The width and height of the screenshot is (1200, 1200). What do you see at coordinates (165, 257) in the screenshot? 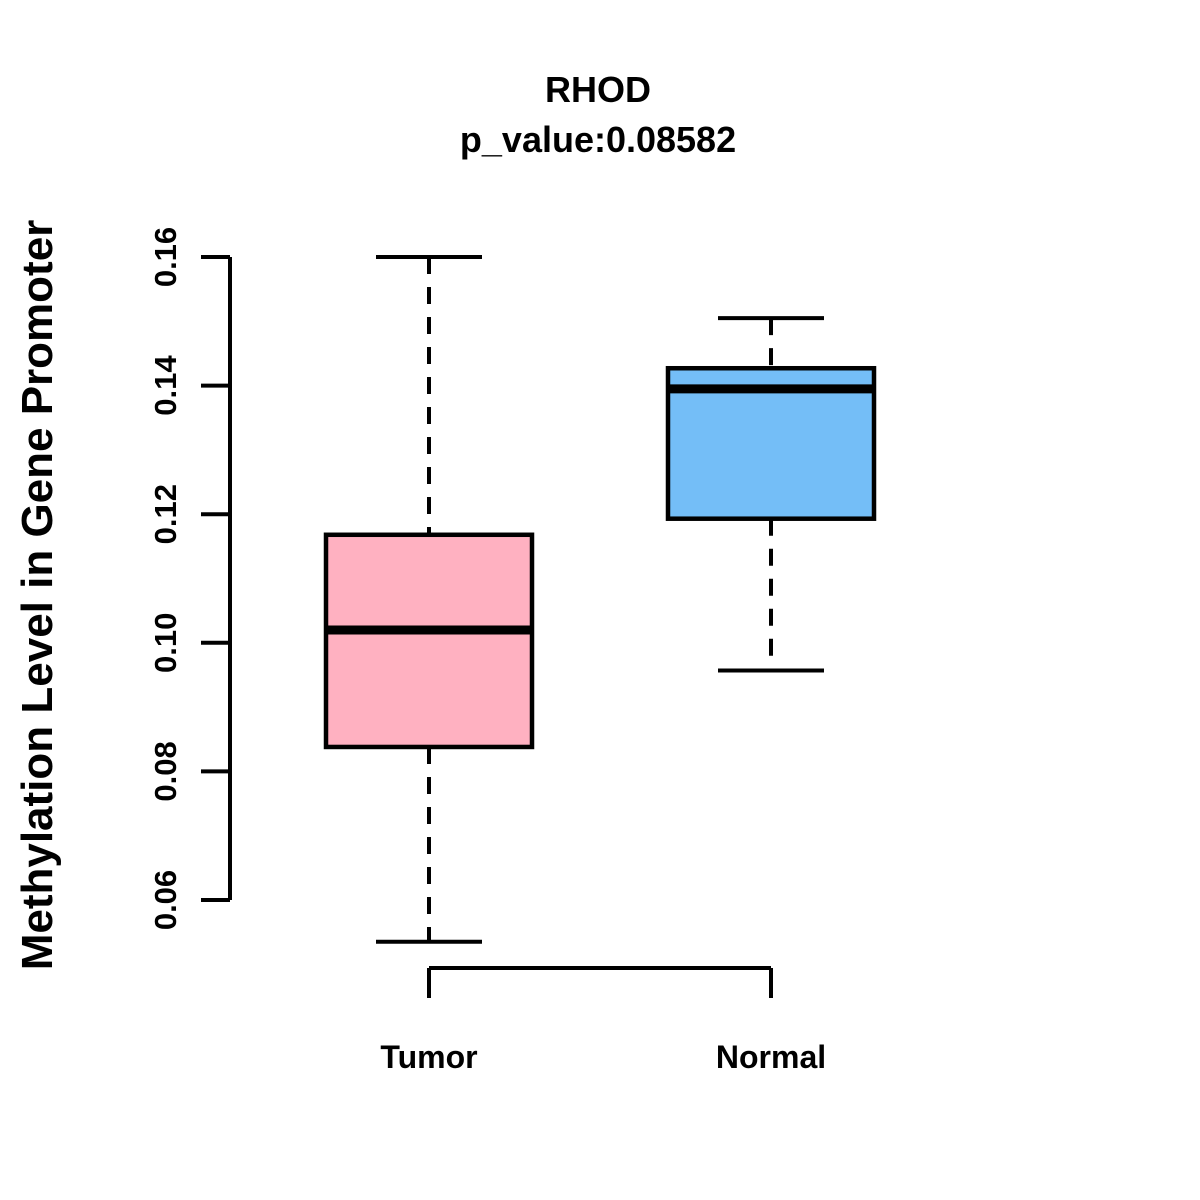
I see `y-tick-label: 0.16` at bounding box center [165, 257].